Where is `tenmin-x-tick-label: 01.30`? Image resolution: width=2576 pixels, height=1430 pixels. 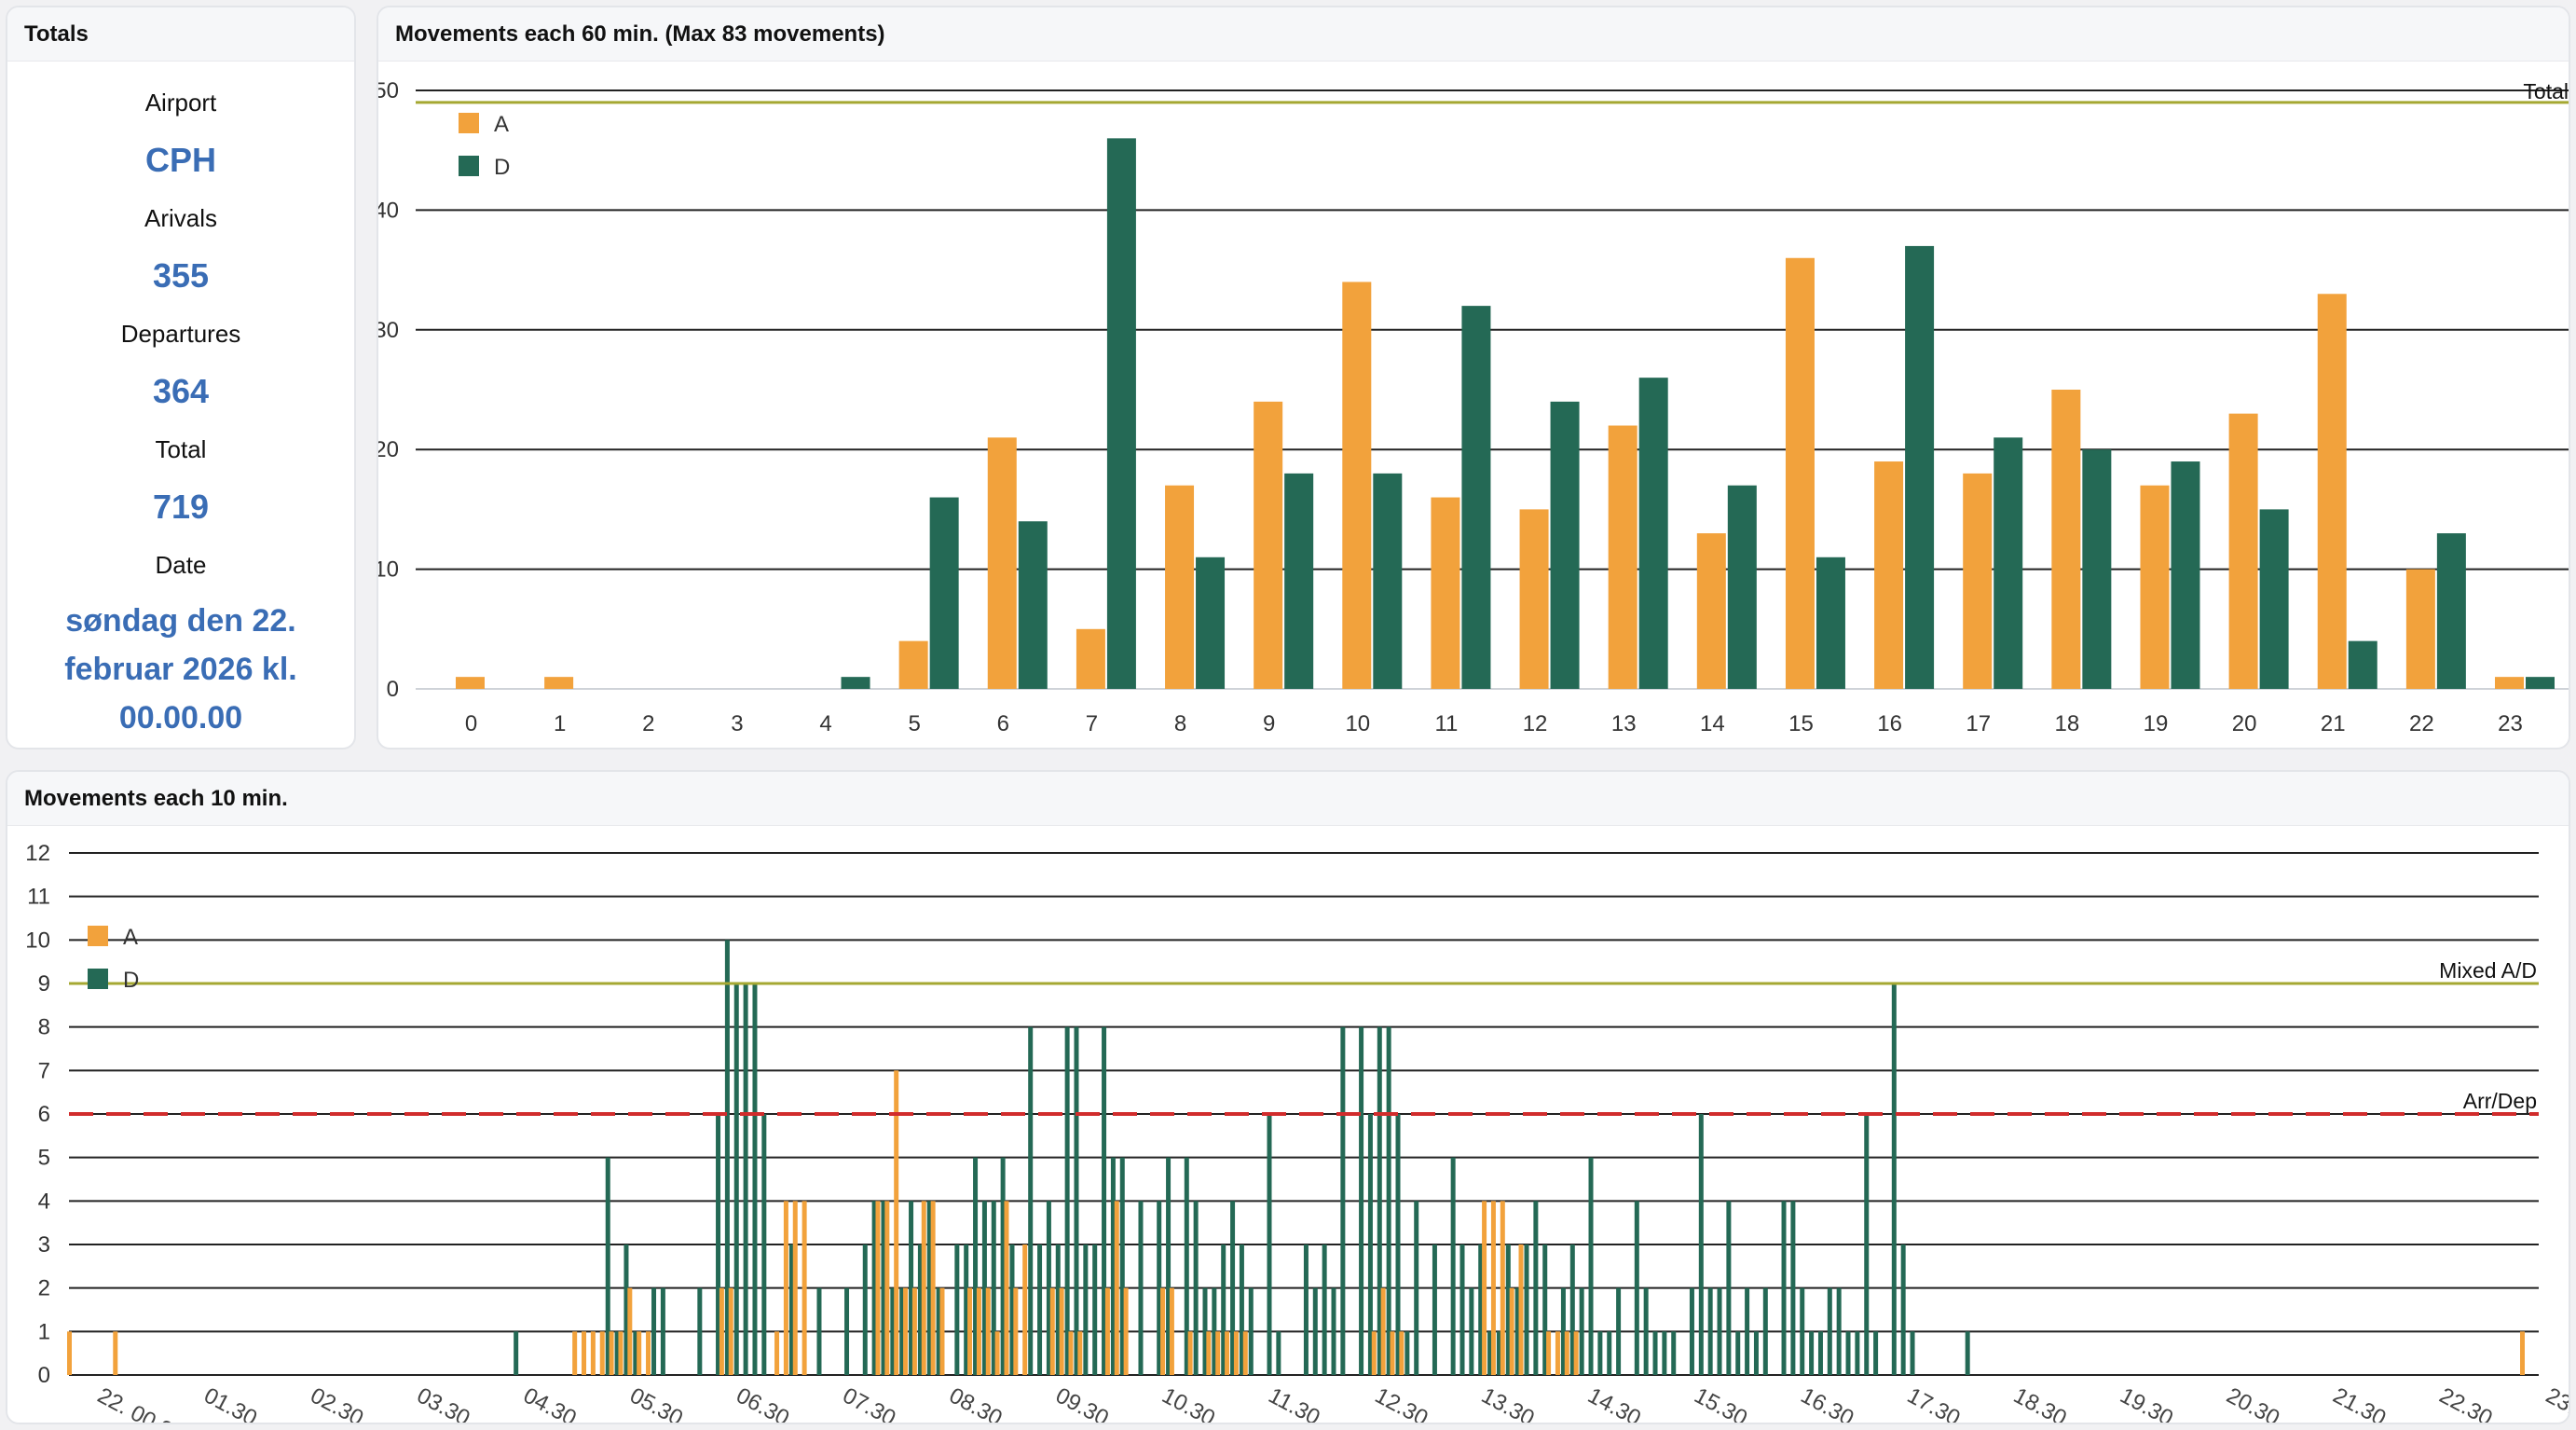
tenmin-x-tick-label: 01.30 is located at coordinates (230, 1403).